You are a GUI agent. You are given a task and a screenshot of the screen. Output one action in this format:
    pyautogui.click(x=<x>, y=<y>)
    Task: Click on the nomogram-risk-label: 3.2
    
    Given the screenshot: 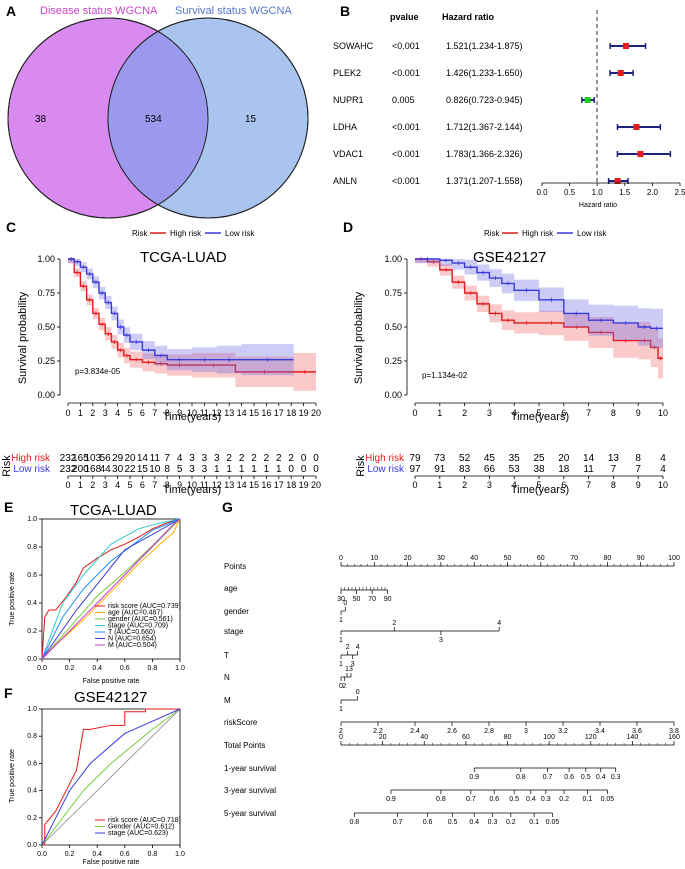 What is the action you would take?
    pyautogui.click(x=563, y=731)
    